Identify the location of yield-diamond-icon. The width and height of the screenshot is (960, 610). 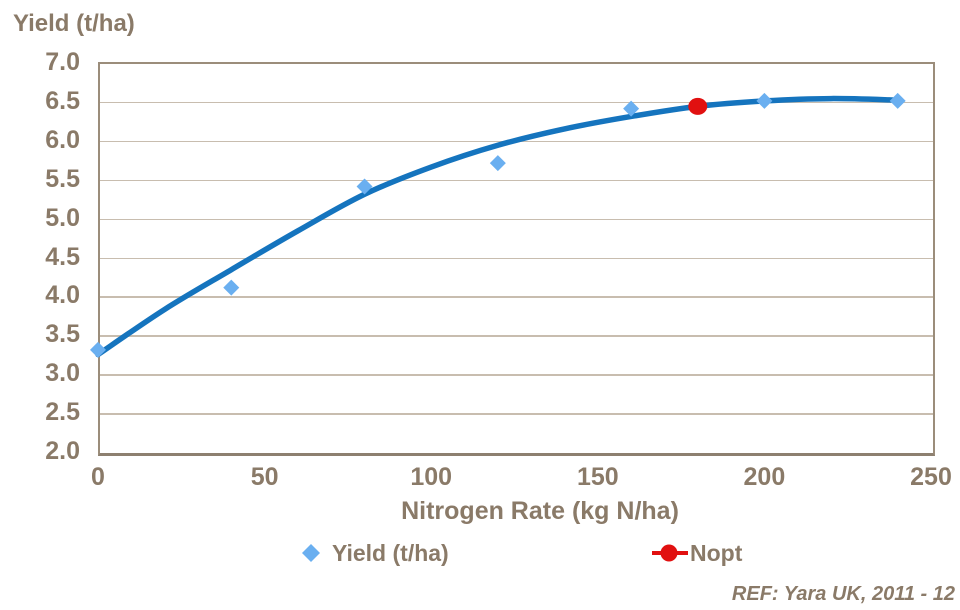
(311, 553).